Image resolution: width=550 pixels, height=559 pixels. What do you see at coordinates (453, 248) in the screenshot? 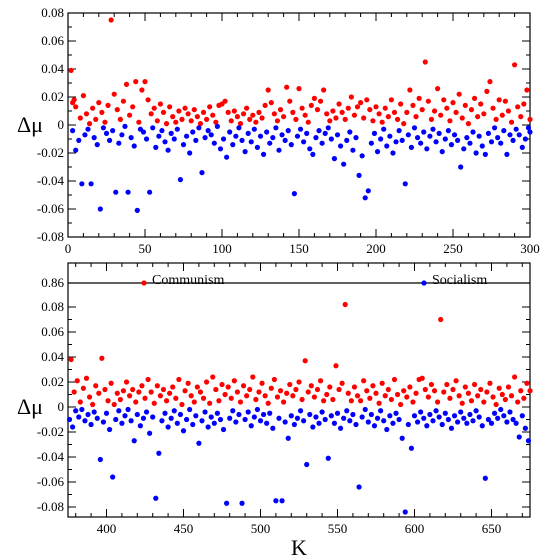
I see `x-tick-label: 250` at bounding box center [453, 248].